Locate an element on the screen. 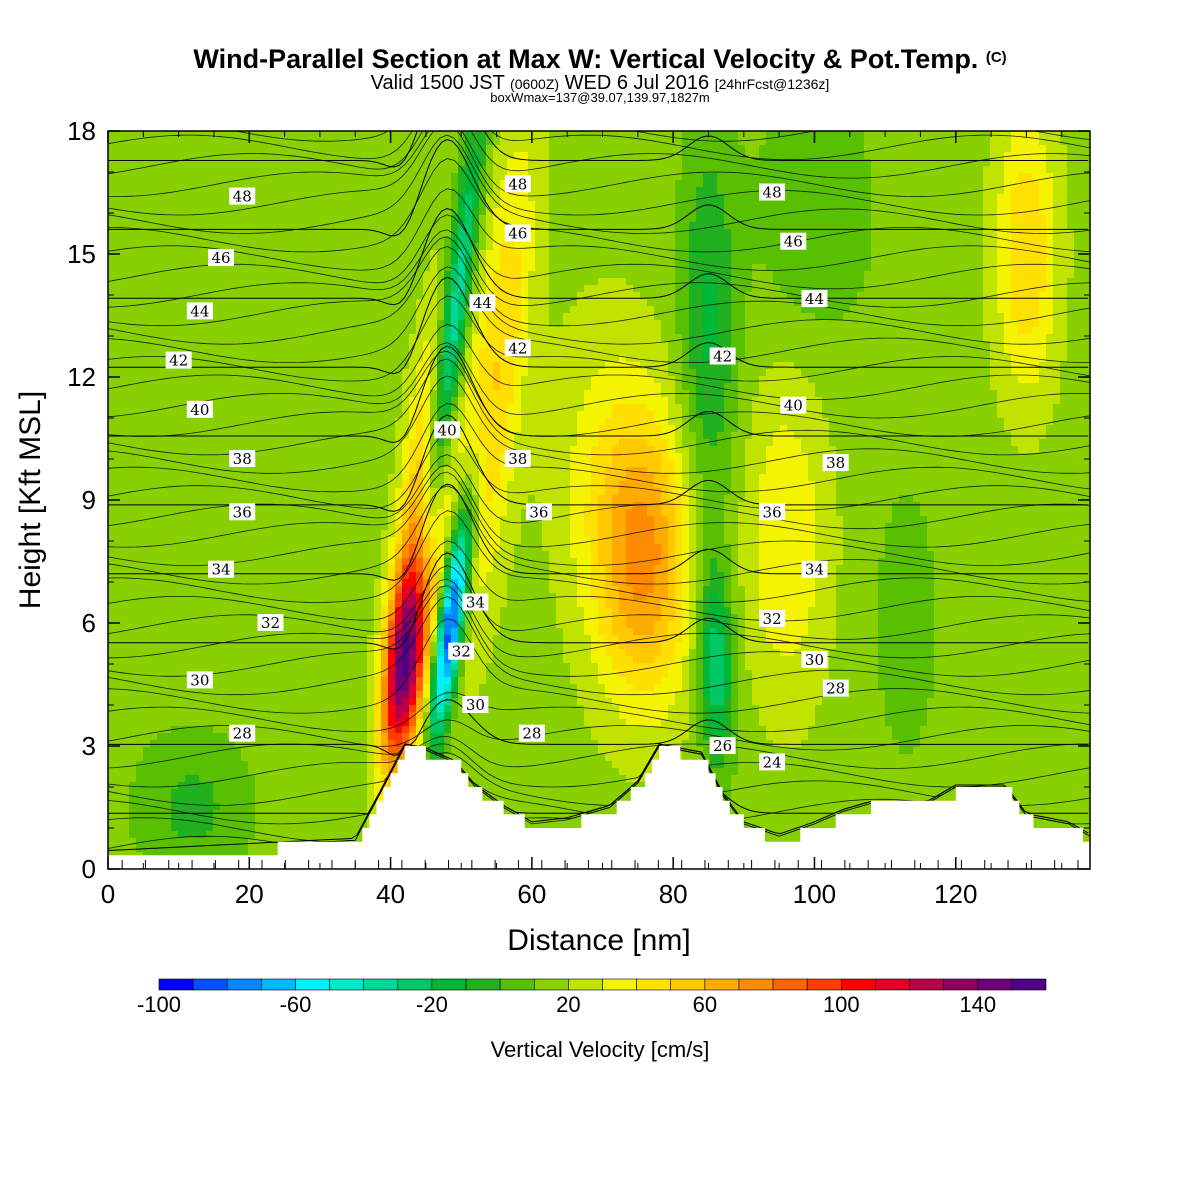 This screenshot has height=1200, width=1200. copyright-mark: (C) is located at coordinates (996, 57).